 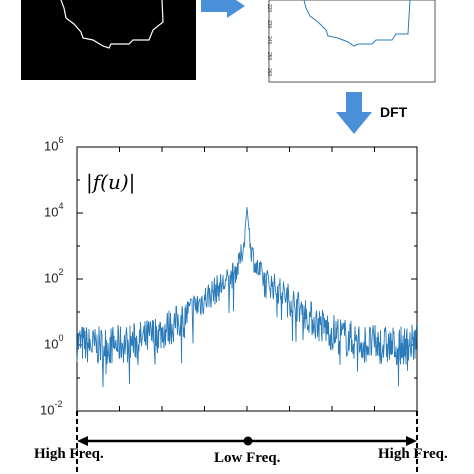 I want to click on y-tick-label: 10⁴, so click(x=54, y=210).